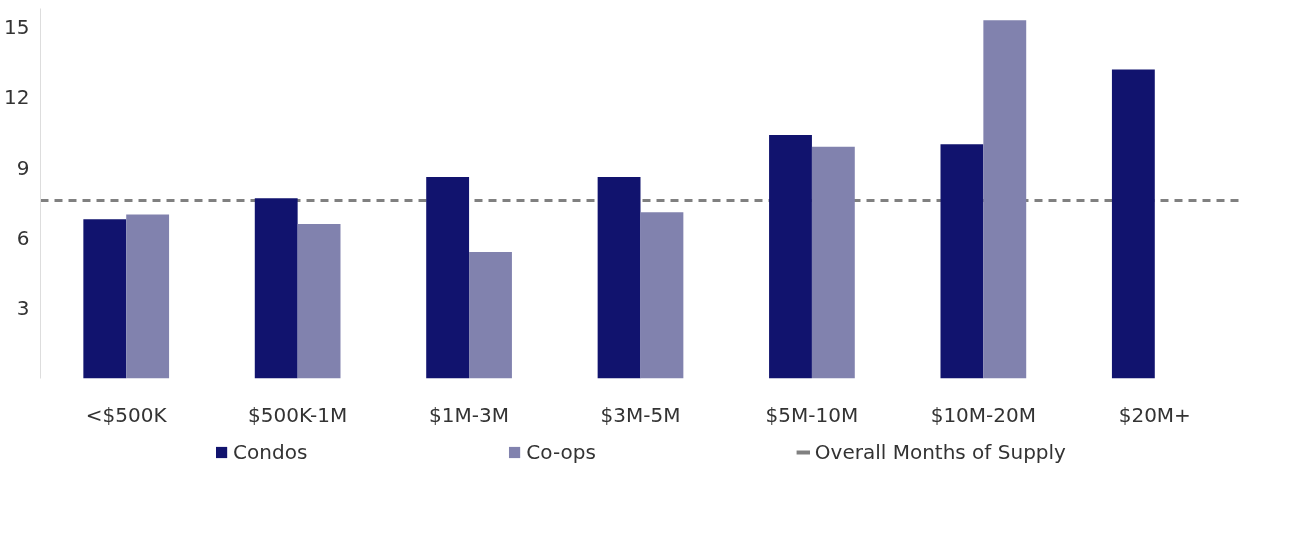 Image resolution: width=1315 pixels, height=535 pixels. What do you see at coordinates (126, 414) in the screenshot?
I see `x-tick-label: <$500K` at bounding box center [126, 414].